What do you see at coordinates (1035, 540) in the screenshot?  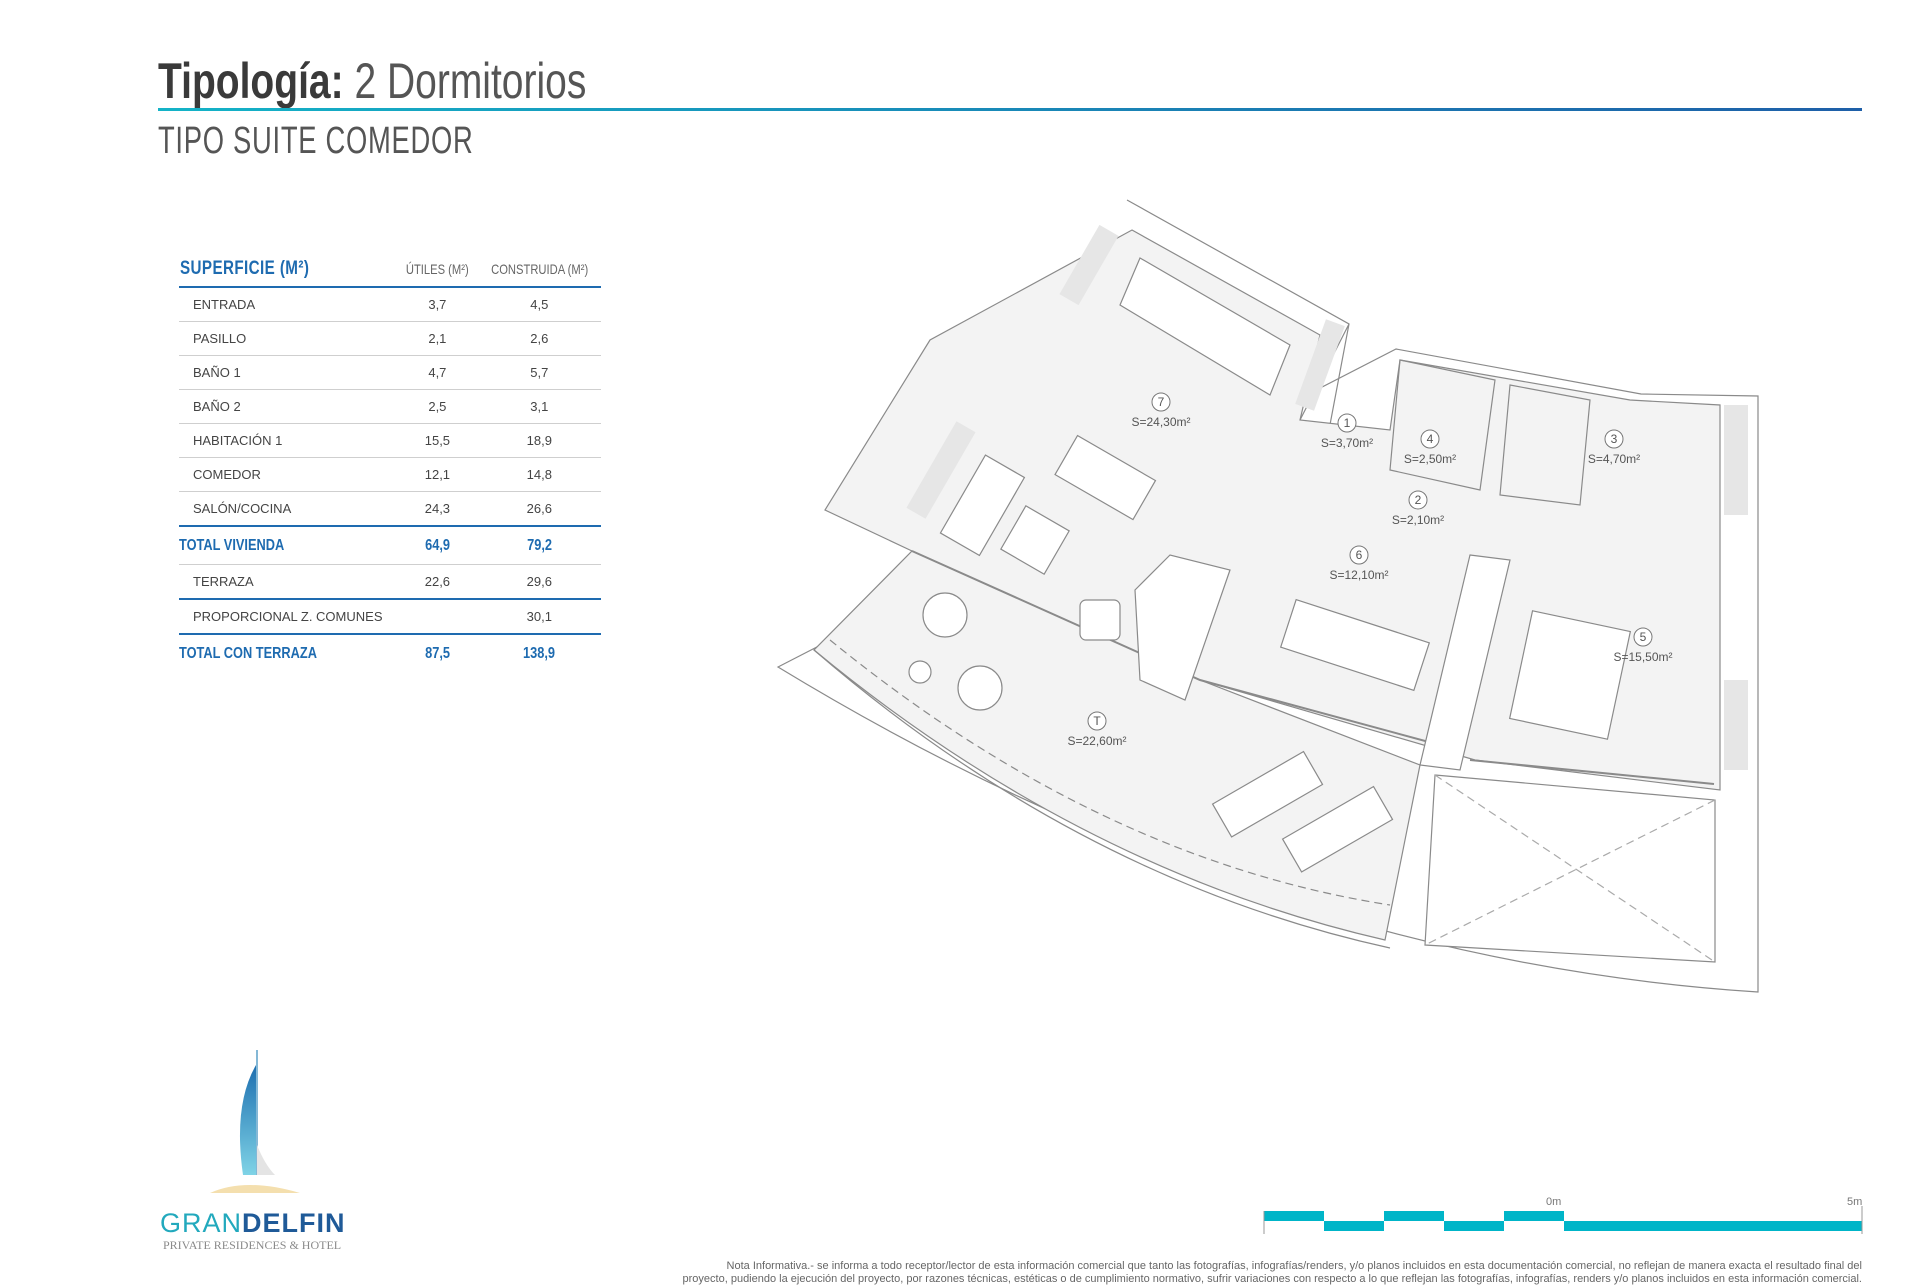 I see `coffee-table` at bounding box center [1035, 540].